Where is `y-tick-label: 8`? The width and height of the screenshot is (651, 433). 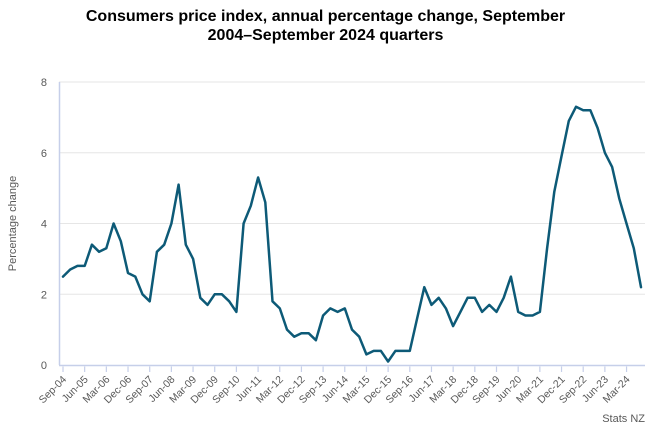 y-tick-label: 8 is located at coordinates (44, 83).